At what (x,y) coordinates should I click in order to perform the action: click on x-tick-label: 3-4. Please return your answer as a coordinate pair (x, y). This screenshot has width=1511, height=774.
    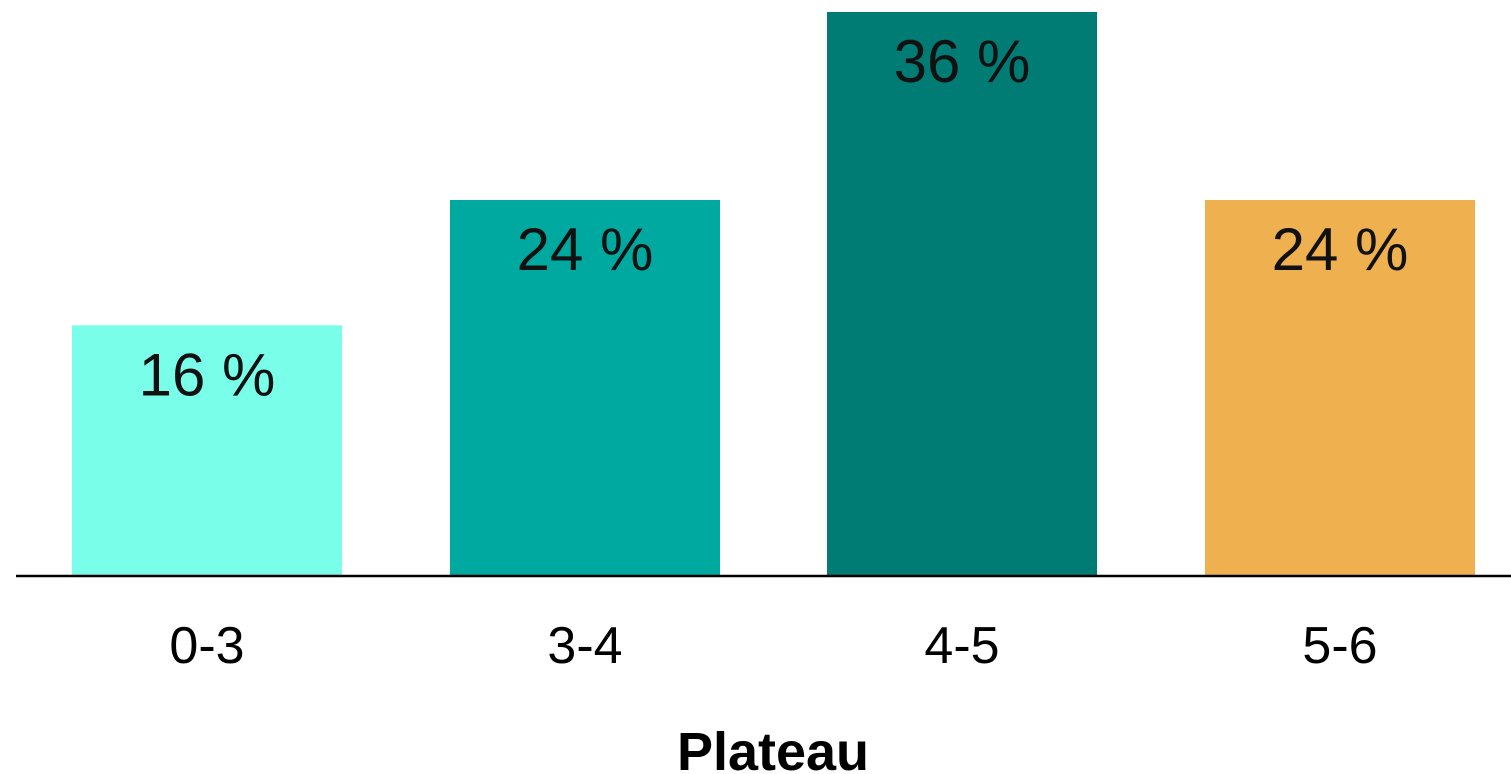
    Looking at the image, I should click on (584, 646).